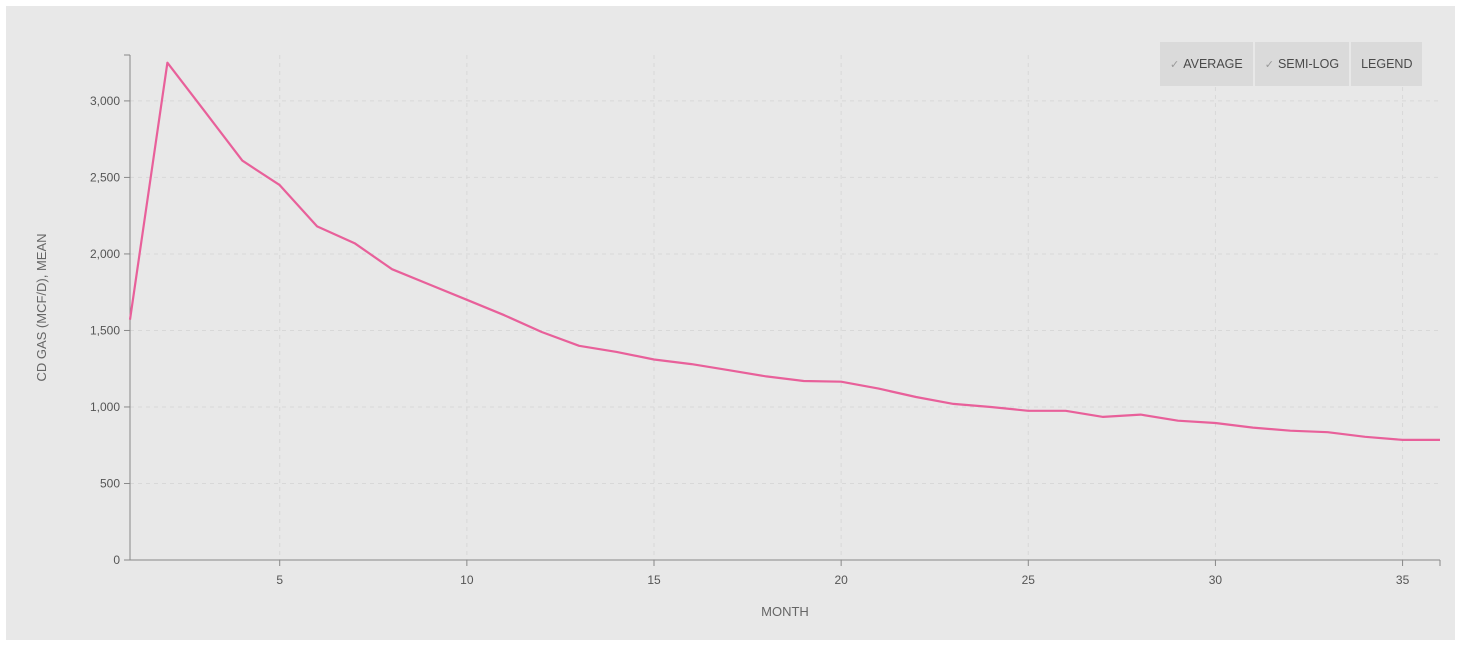 The width and height of the screenshot is (1461, 645). I want to click on x-tick-label: 15, so click(654, 580).